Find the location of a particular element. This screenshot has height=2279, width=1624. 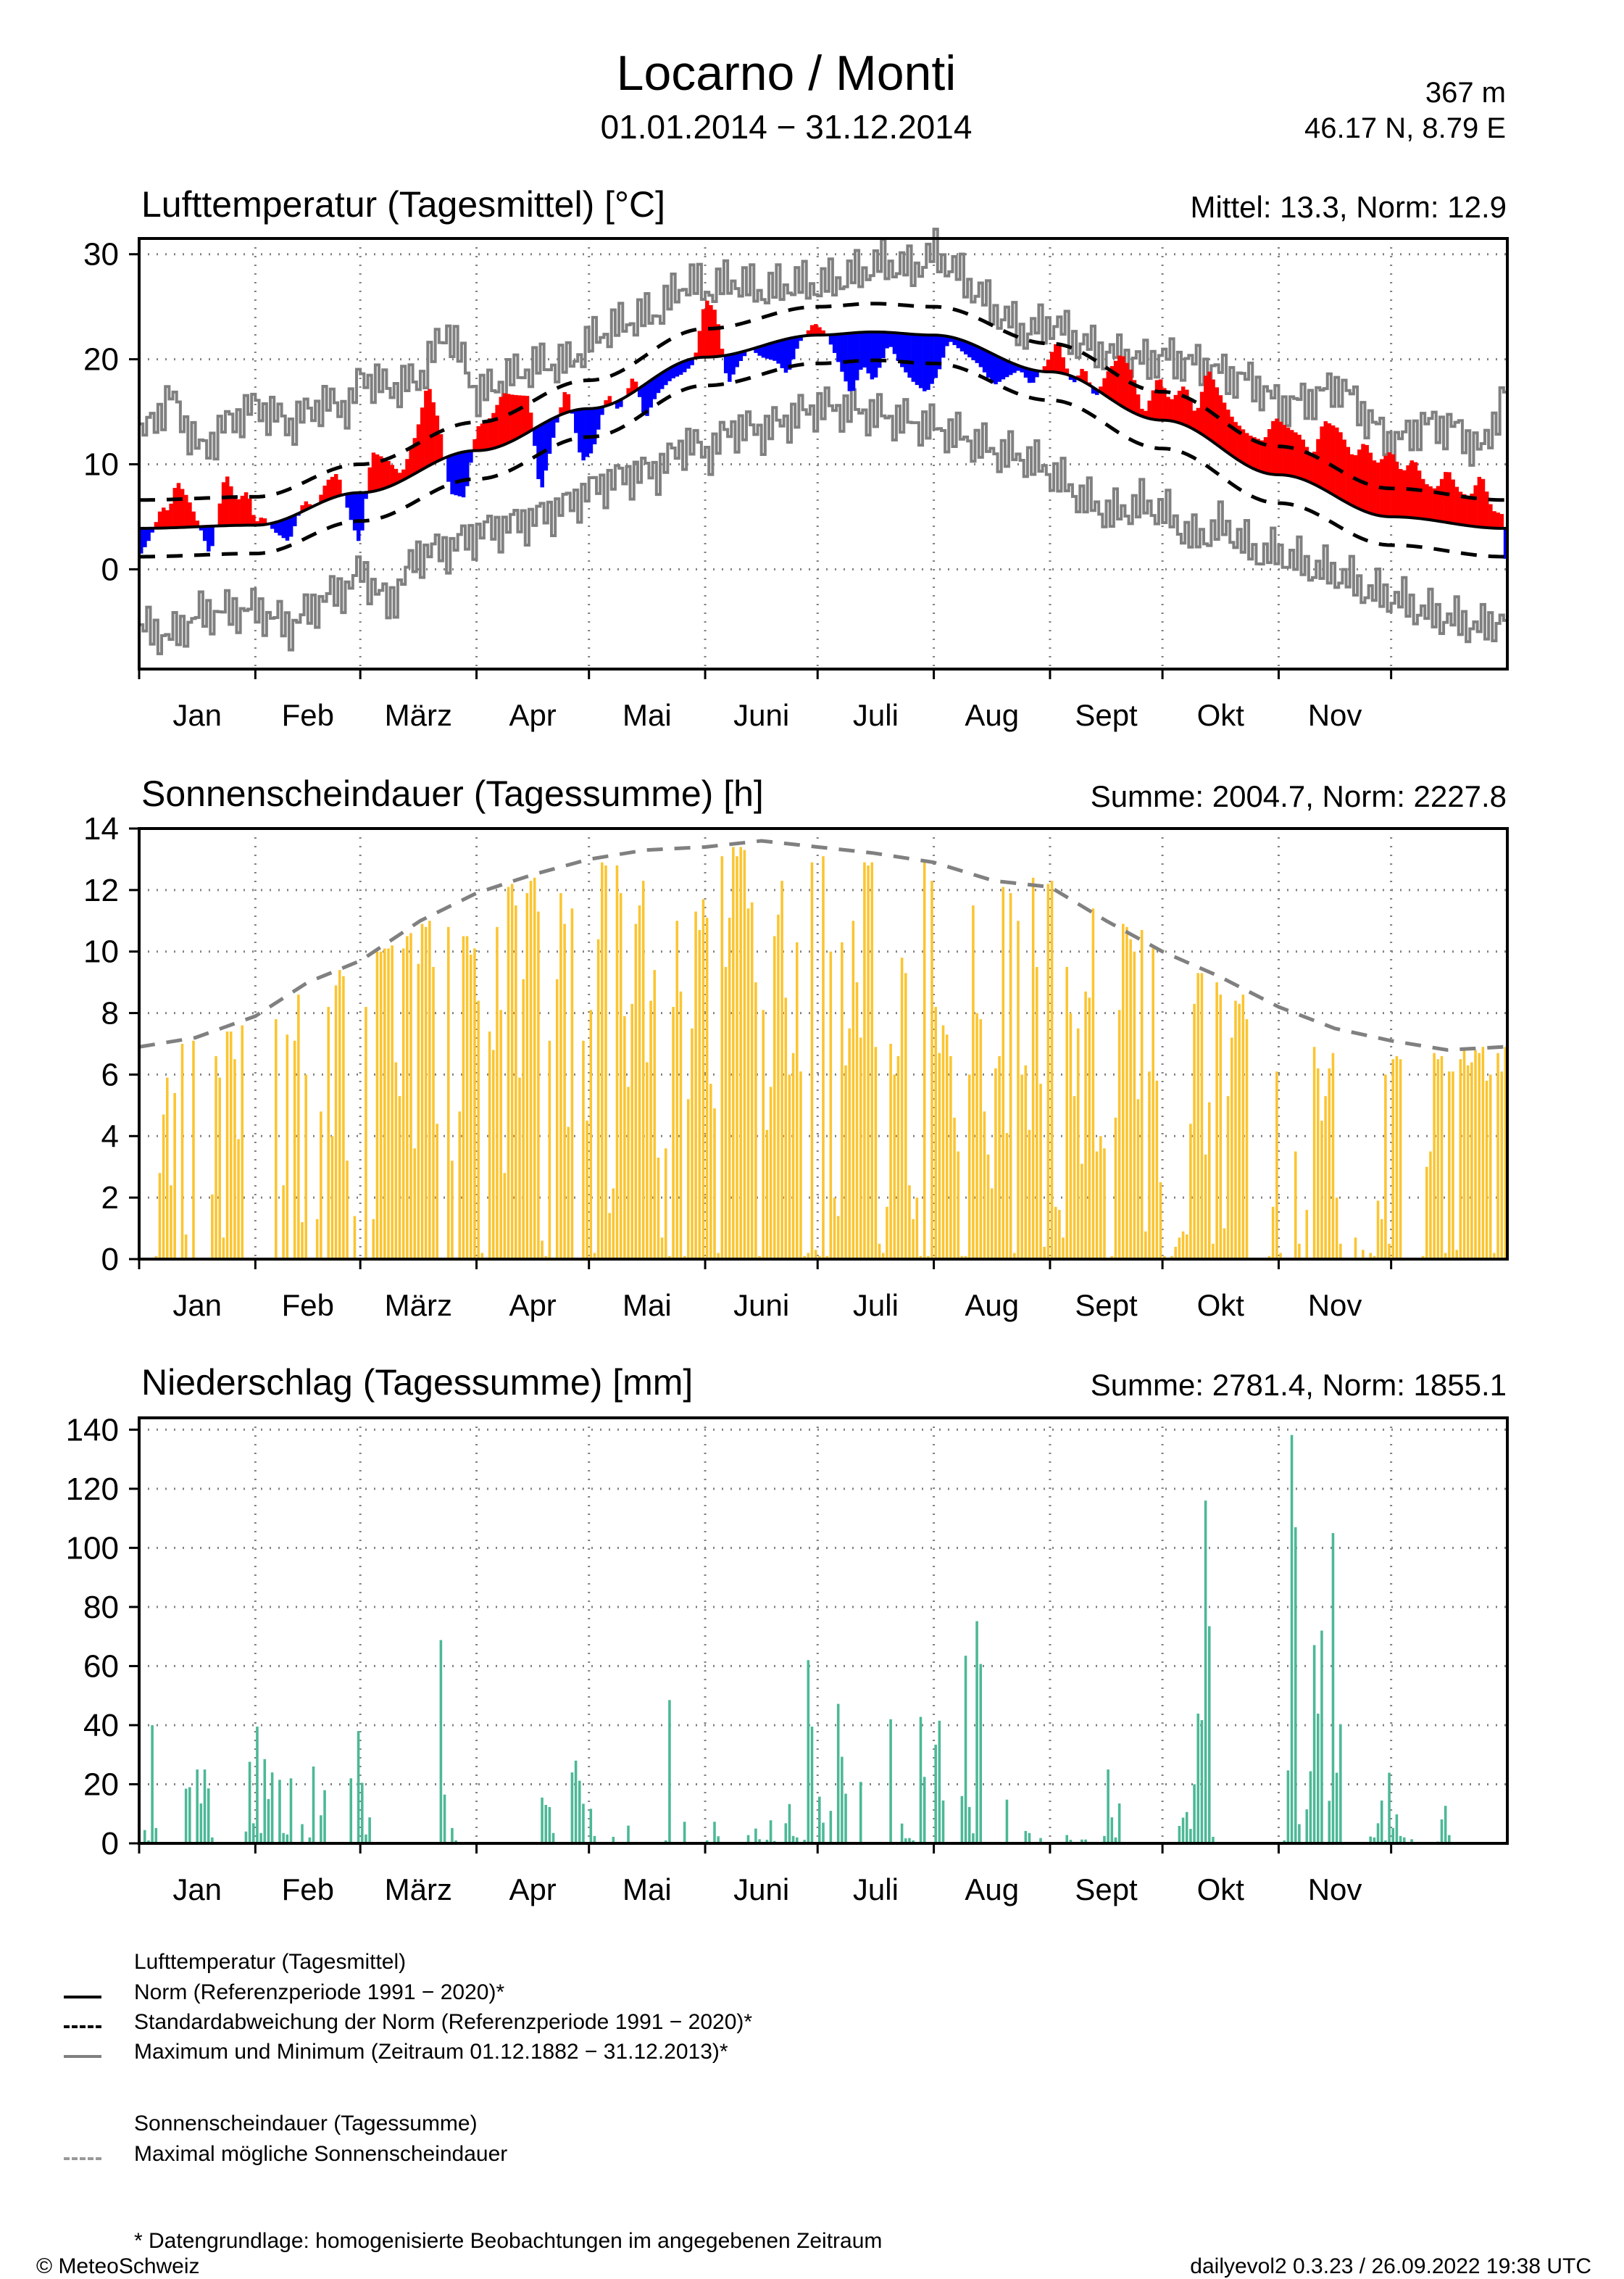

norm-line is located at coordinates (823, 430).